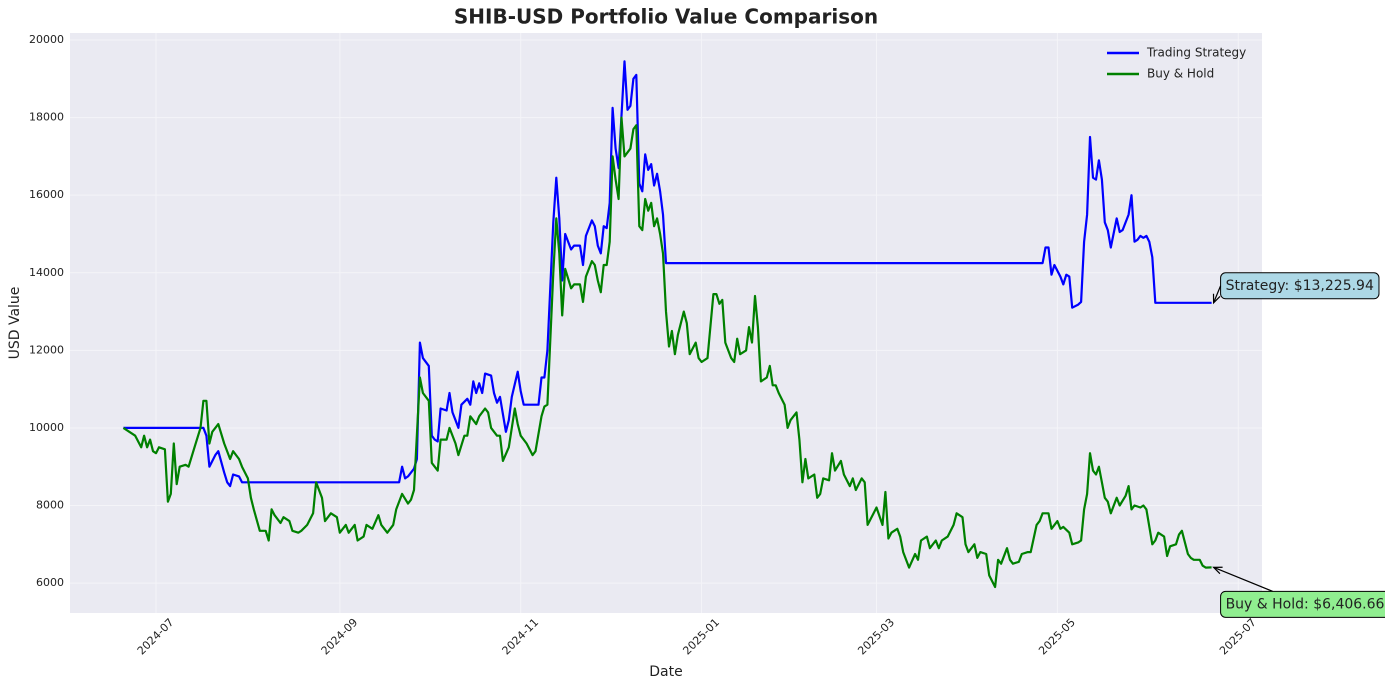  Describe the element at coordinates (15, 323) in the screenshot. I see `y-axis-label: USD Value` at that location.